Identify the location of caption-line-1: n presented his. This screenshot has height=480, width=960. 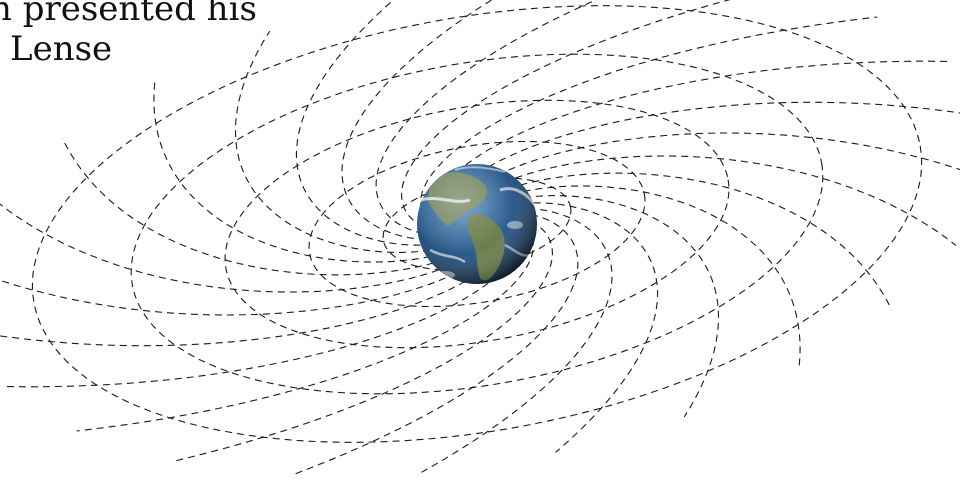
(128, 14).